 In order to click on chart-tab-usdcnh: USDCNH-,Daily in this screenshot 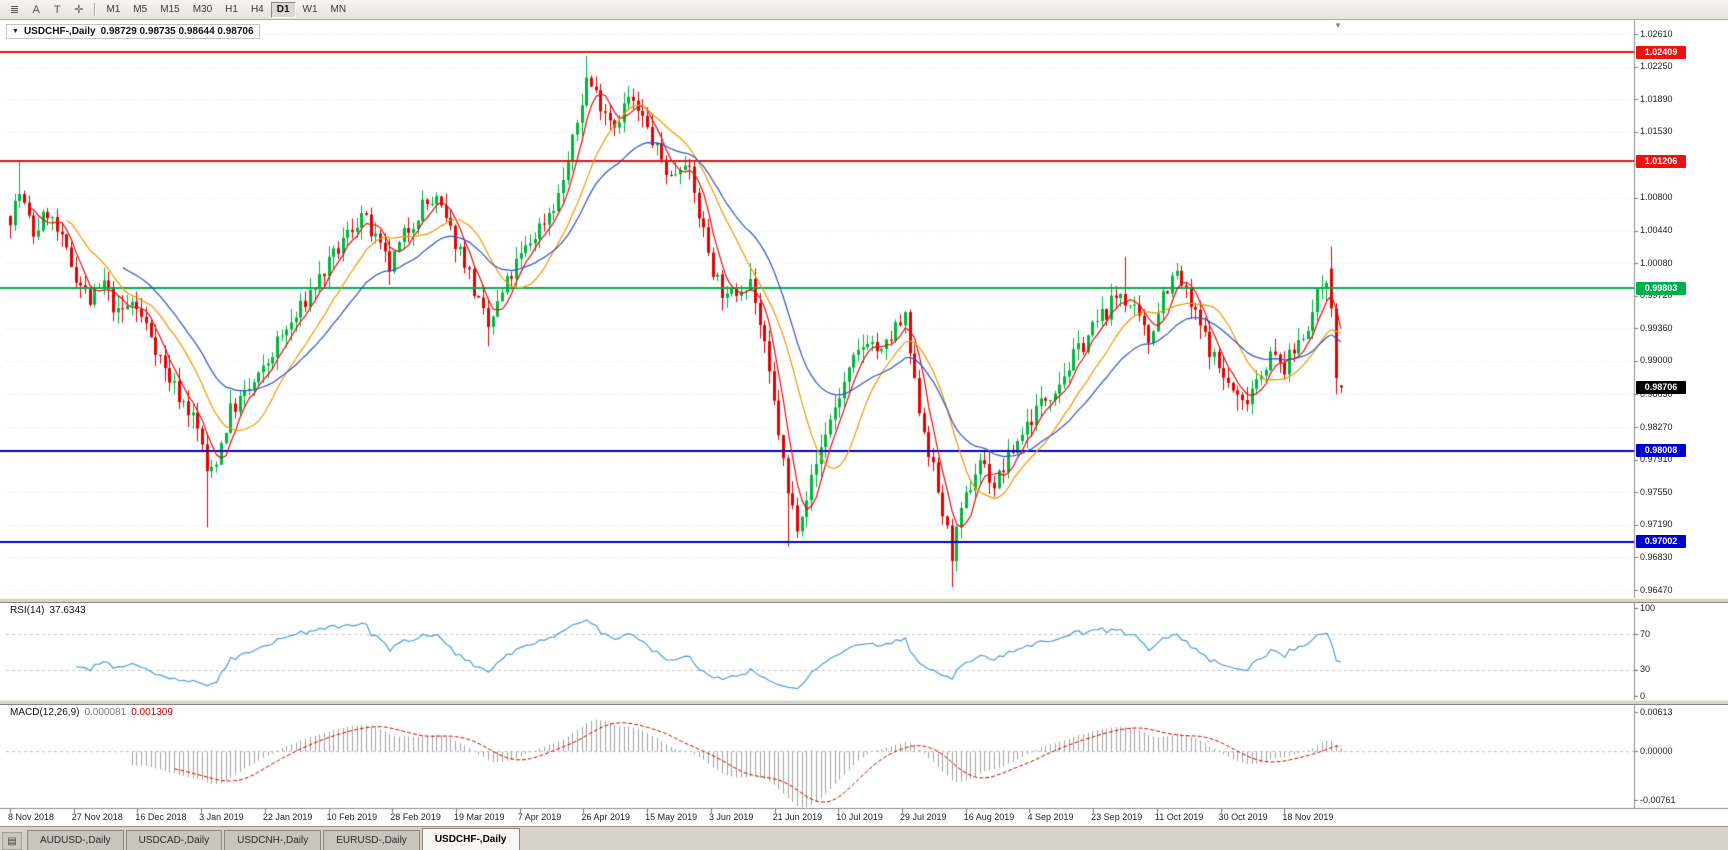, I will do `click(273, 840)`.